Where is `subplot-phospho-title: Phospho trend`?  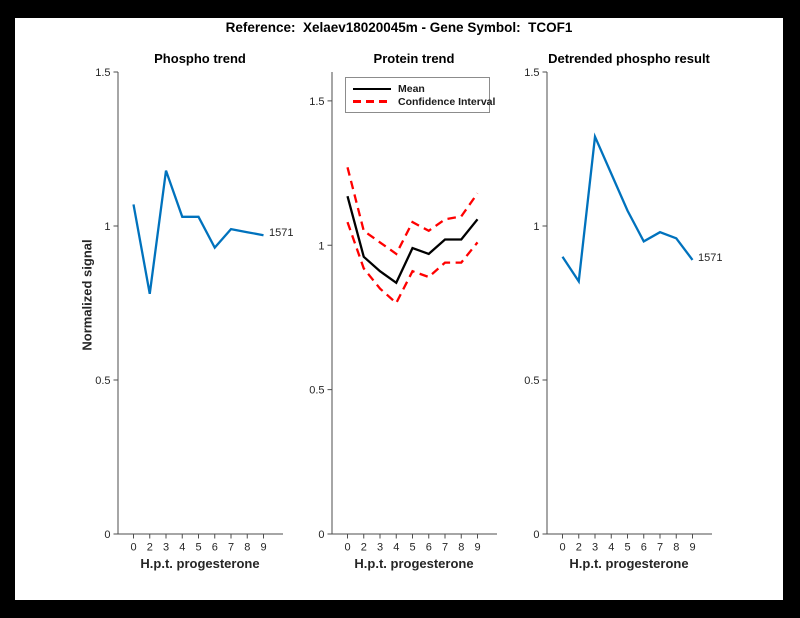 subplot-phospho-title: Phospho trend is located at coordinates (200, 58).